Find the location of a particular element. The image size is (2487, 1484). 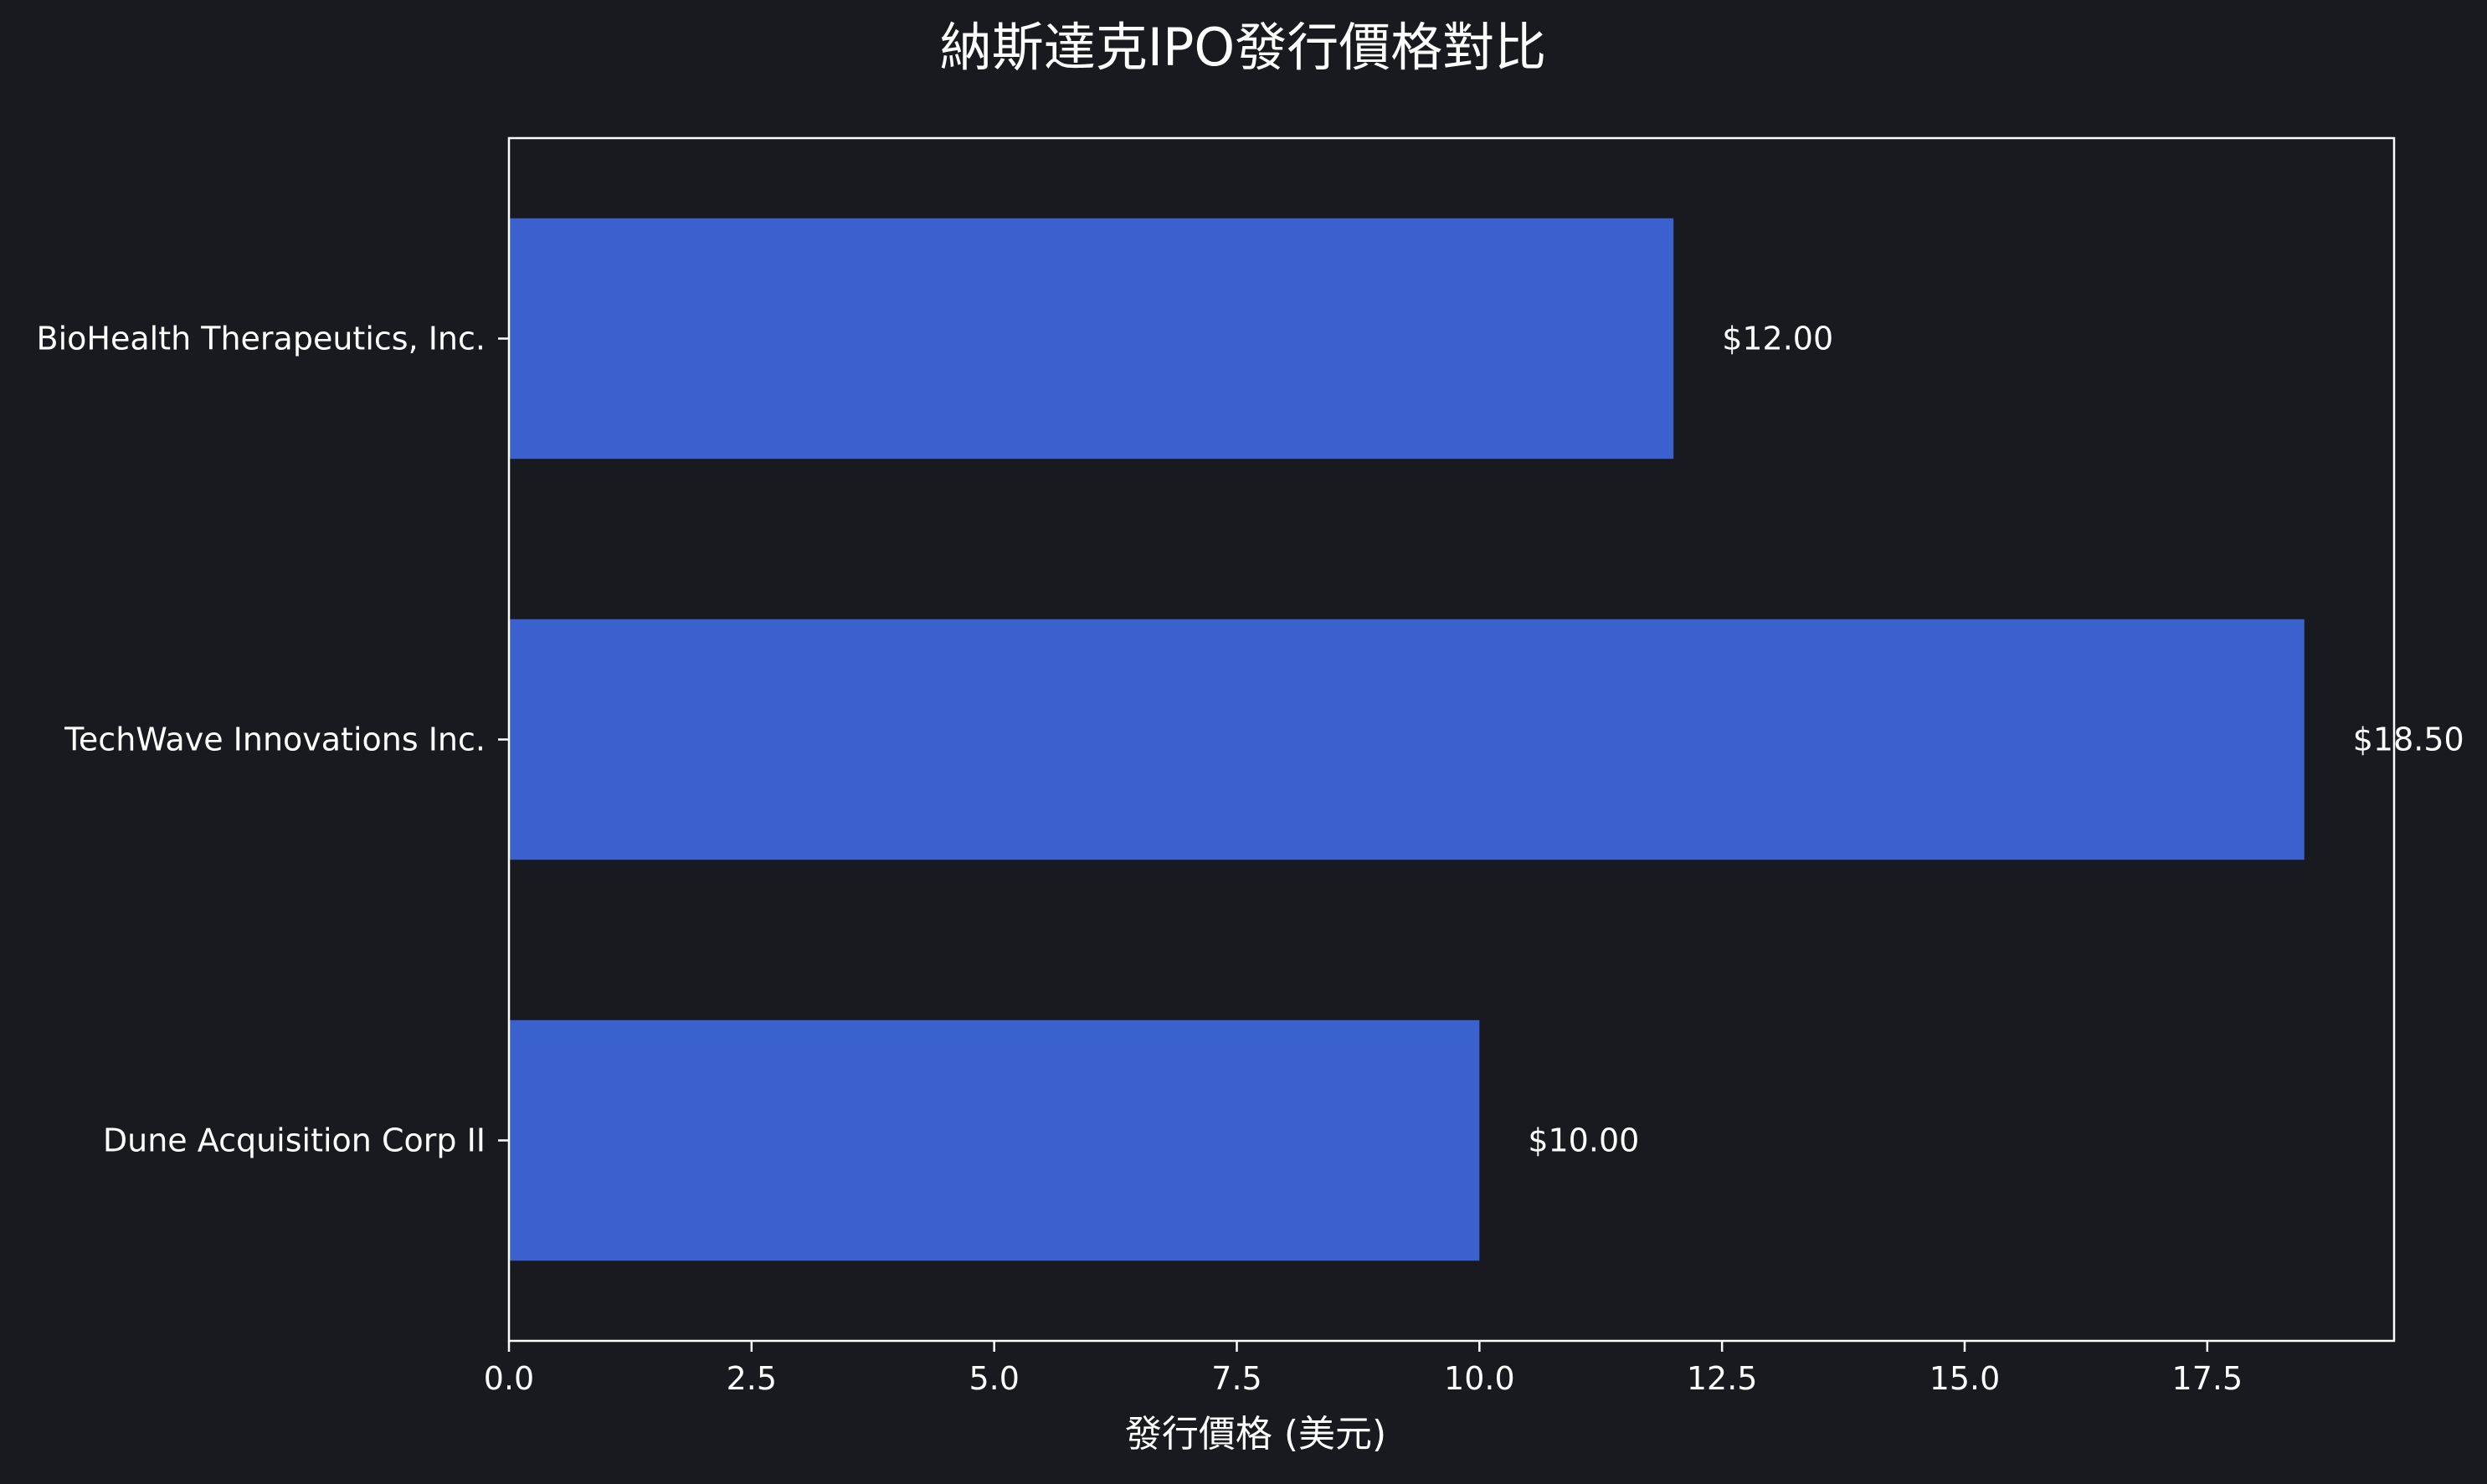

category-label-0: BioHealth Therapeutics, Inc. is located at coordinates (261, 339).